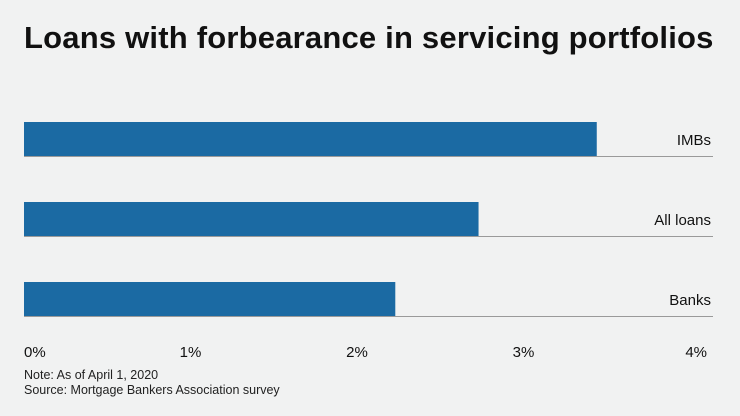 This screenshot has height=416, width=740. I want to click on x-tick-label: 3%, so click(524, 352).